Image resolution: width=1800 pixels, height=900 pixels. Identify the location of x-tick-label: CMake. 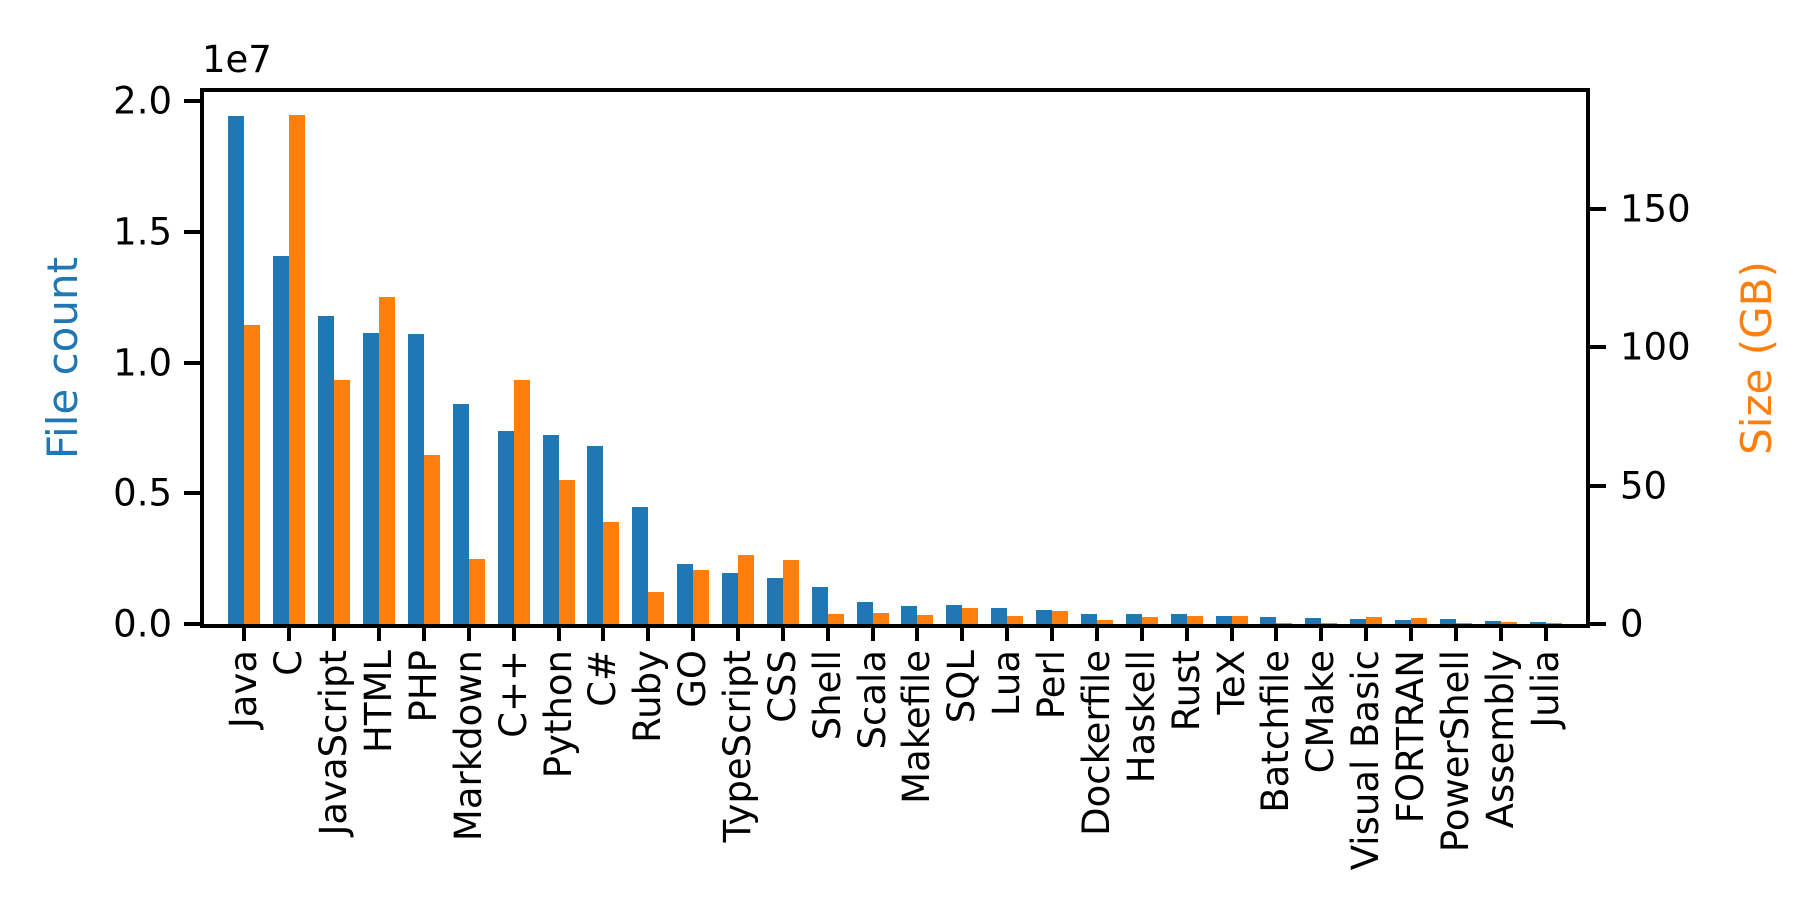
(1321, 712).